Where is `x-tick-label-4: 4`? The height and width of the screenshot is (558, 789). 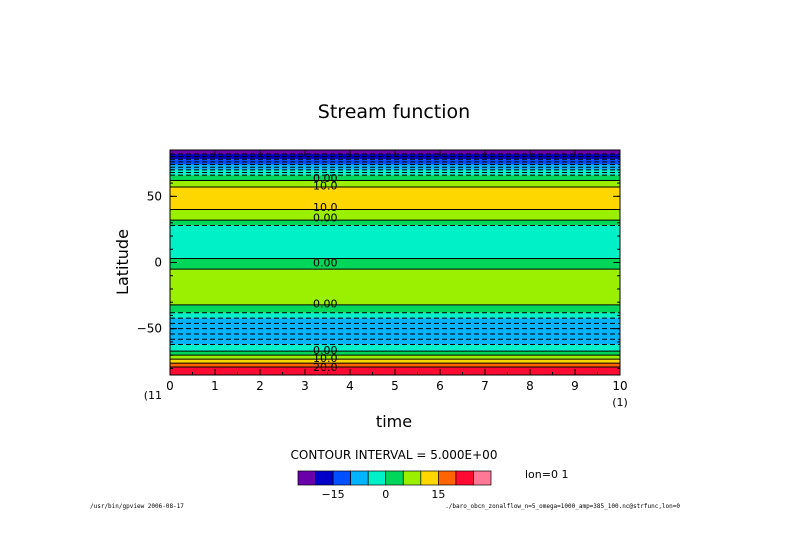
x-tick-label-4: 4 is located at coordinates (350, 386).